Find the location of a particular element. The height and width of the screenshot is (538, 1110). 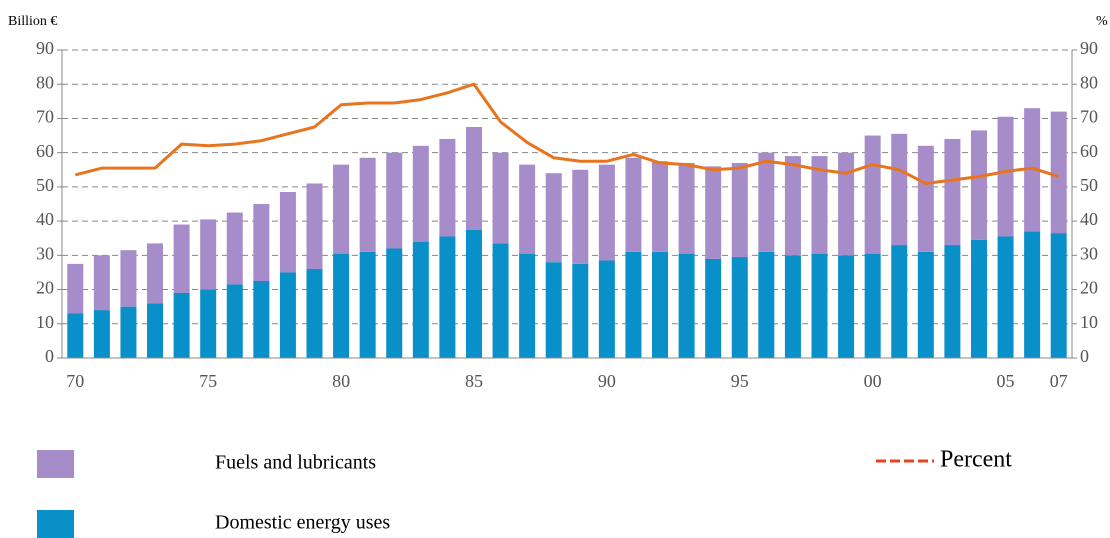

y2-tick-label: 0 is located at coordinates (1084, 356).